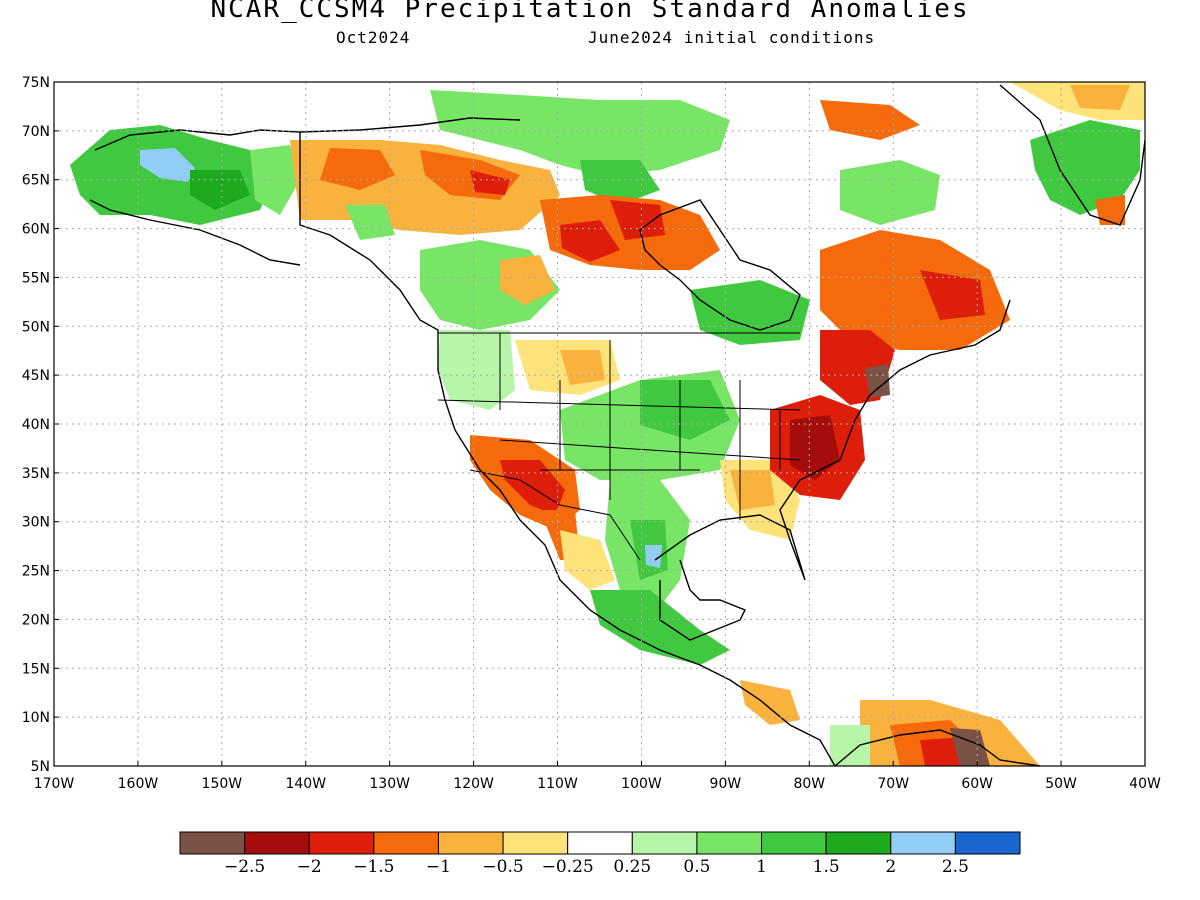  Describe the element at coordinates (36, 669) in the screenshot. I see `lat-label: 15N` at that location.